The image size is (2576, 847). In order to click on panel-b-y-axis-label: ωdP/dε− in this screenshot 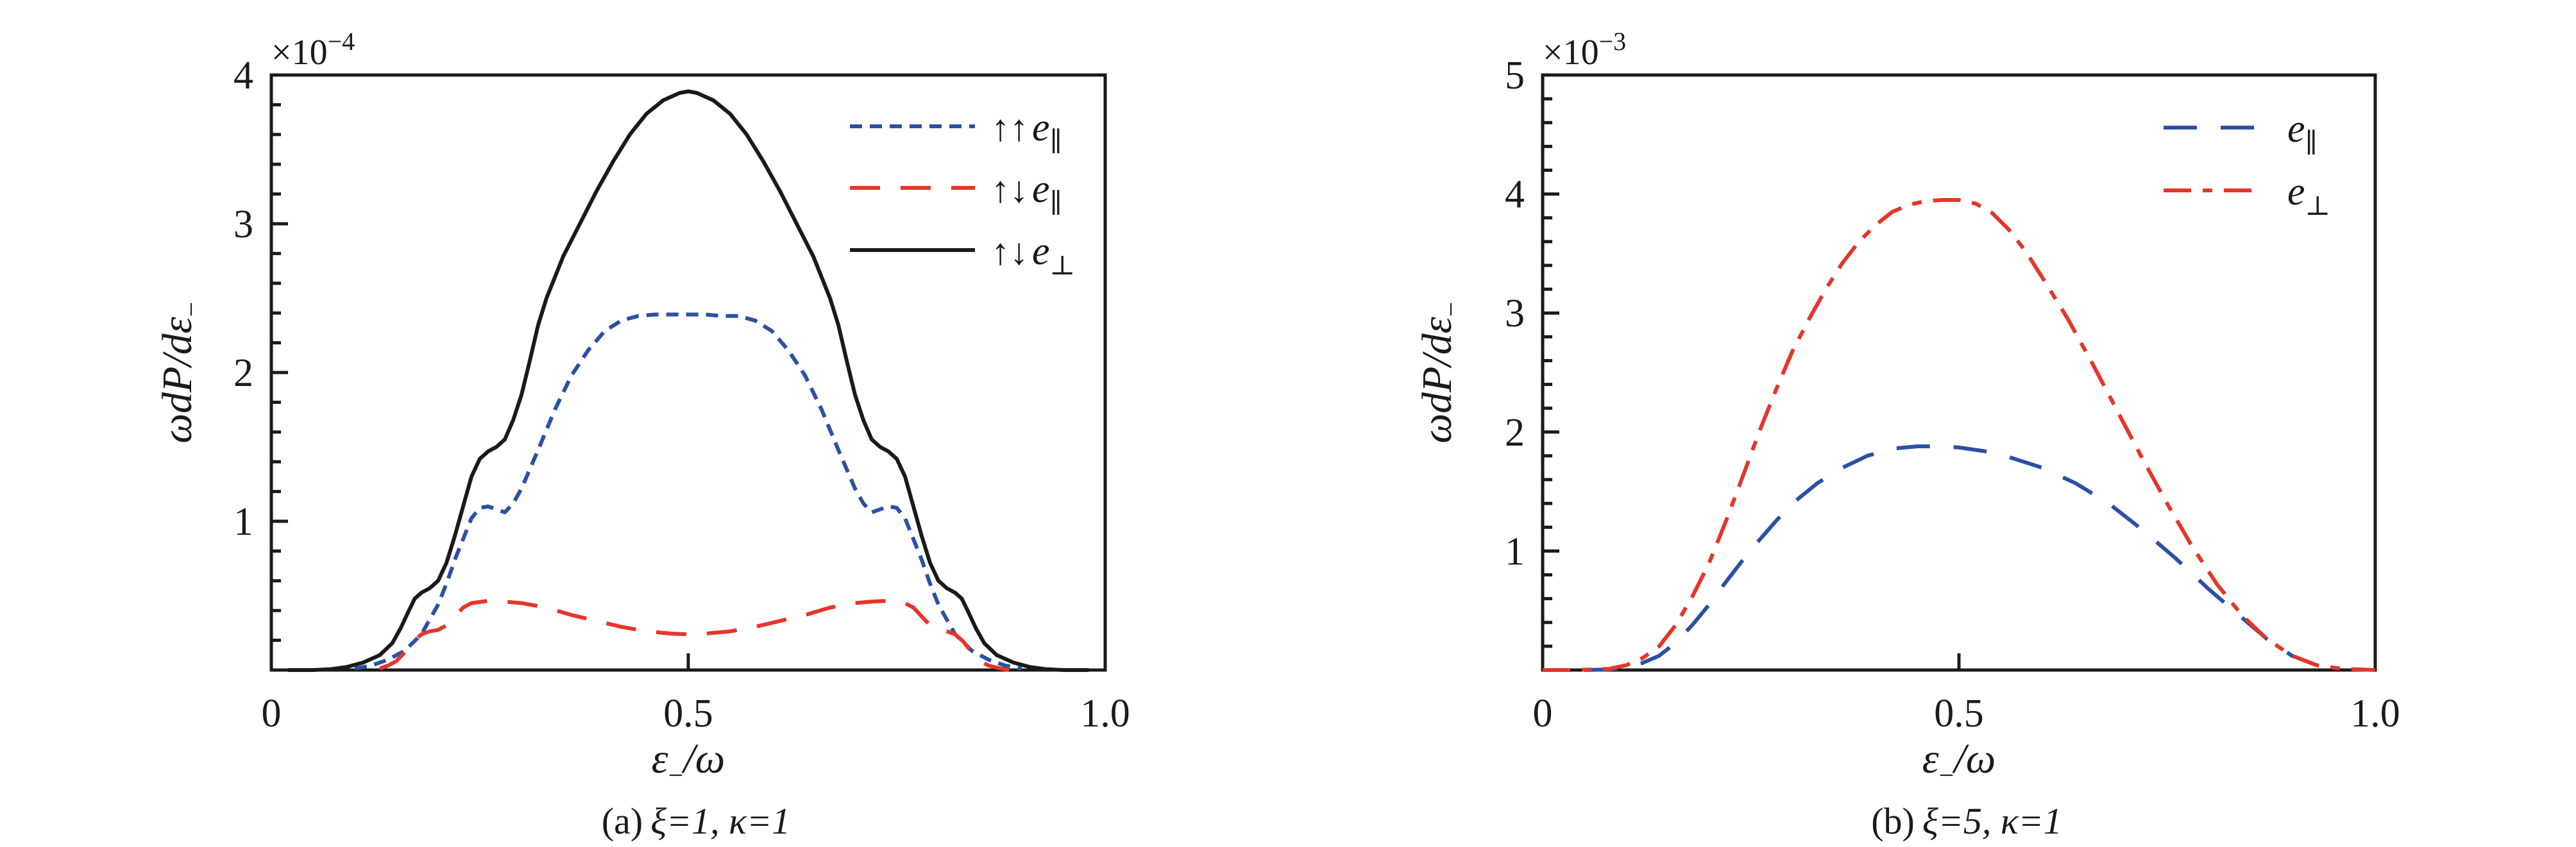, I will do `click(1440, 373)`.